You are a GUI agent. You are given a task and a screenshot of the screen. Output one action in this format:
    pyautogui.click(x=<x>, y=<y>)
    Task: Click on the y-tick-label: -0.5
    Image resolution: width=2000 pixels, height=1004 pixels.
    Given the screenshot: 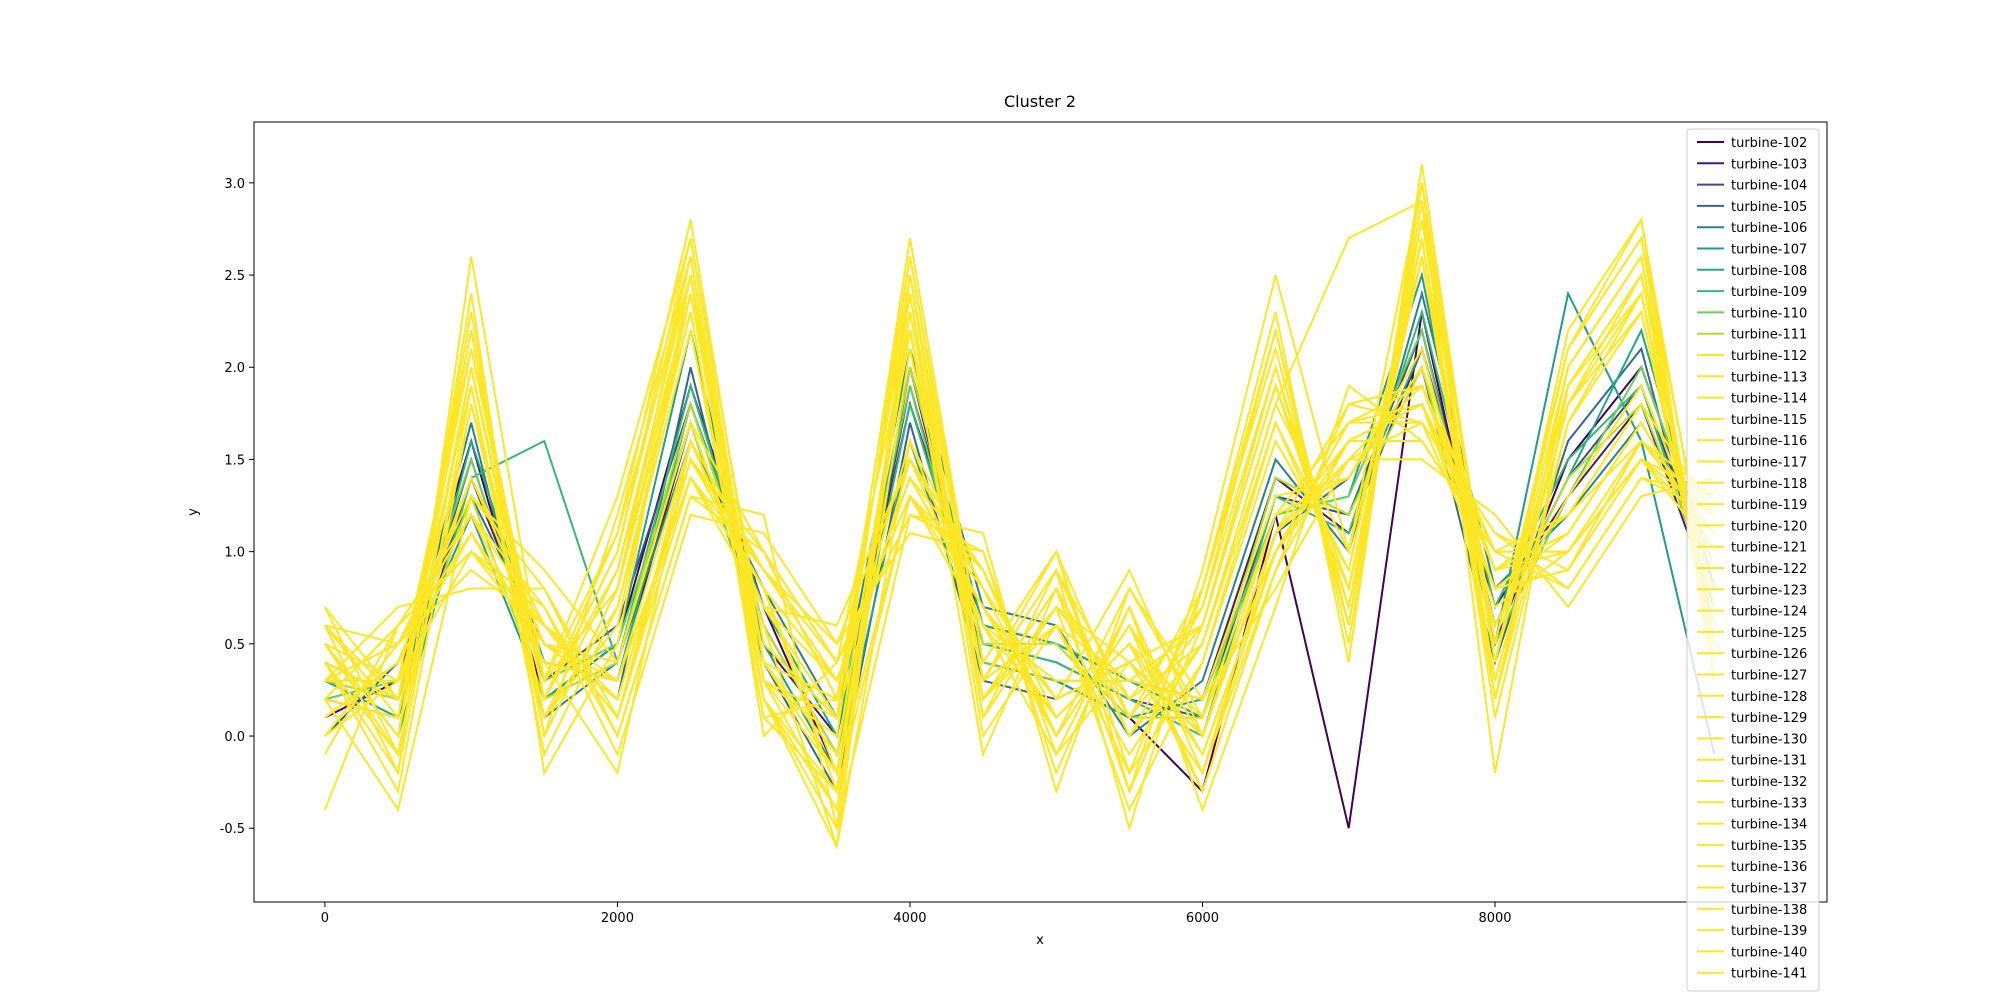 What is the action you would take?
    pyautogui.click(x=232, y=829)
    